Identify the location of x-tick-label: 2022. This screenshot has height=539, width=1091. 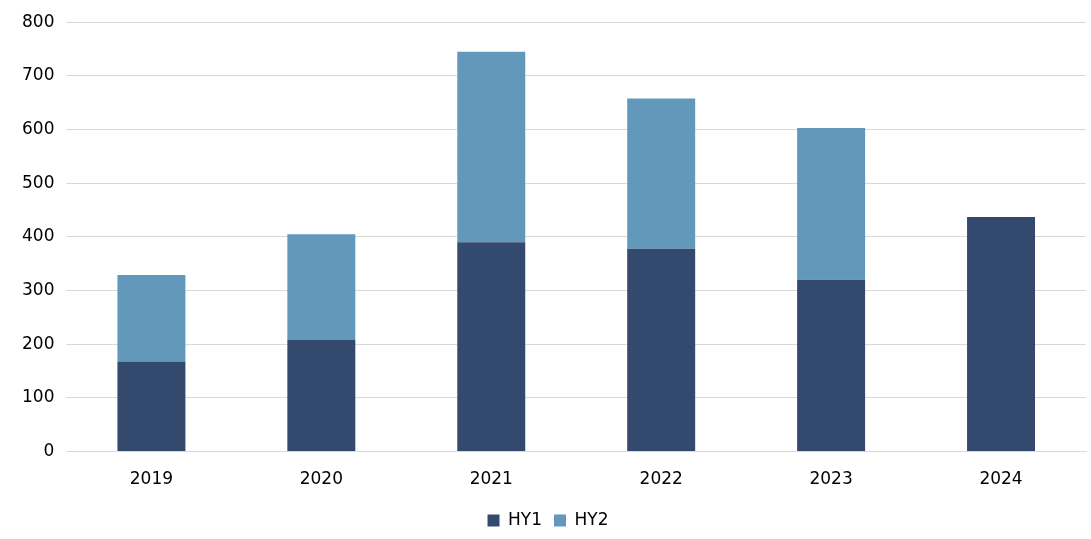
(661, 478).